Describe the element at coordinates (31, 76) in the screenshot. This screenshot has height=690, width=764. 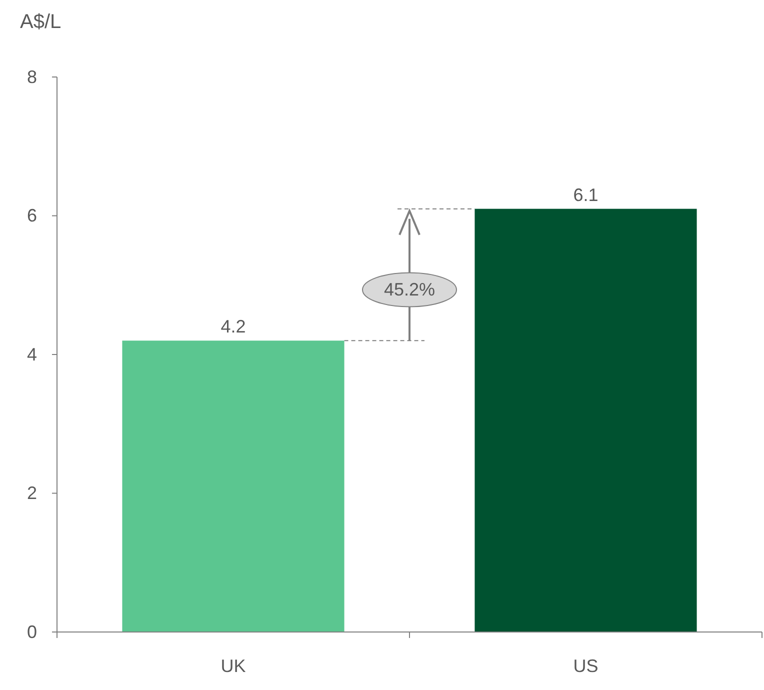
I see `y-tick-label: 8` at that location.